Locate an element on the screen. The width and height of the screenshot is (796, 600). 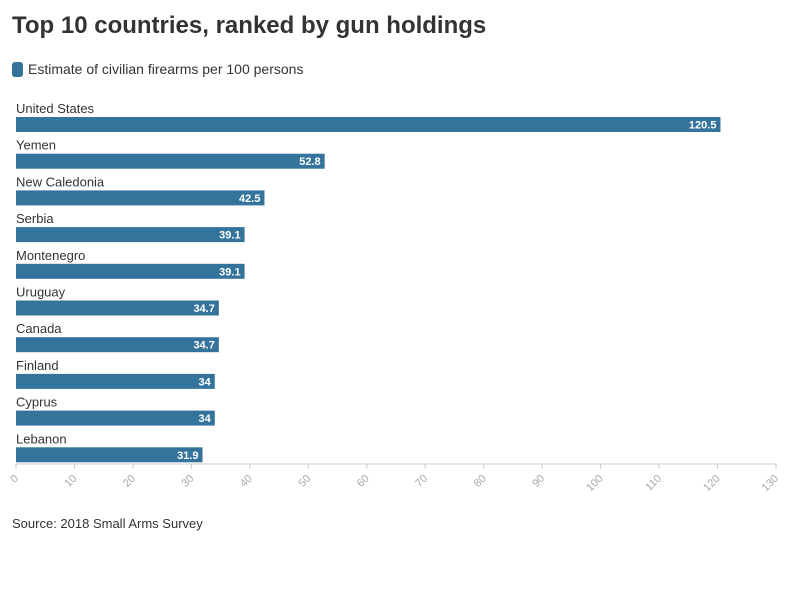
category-label: Montenegro is located at coordinates (50, 255).